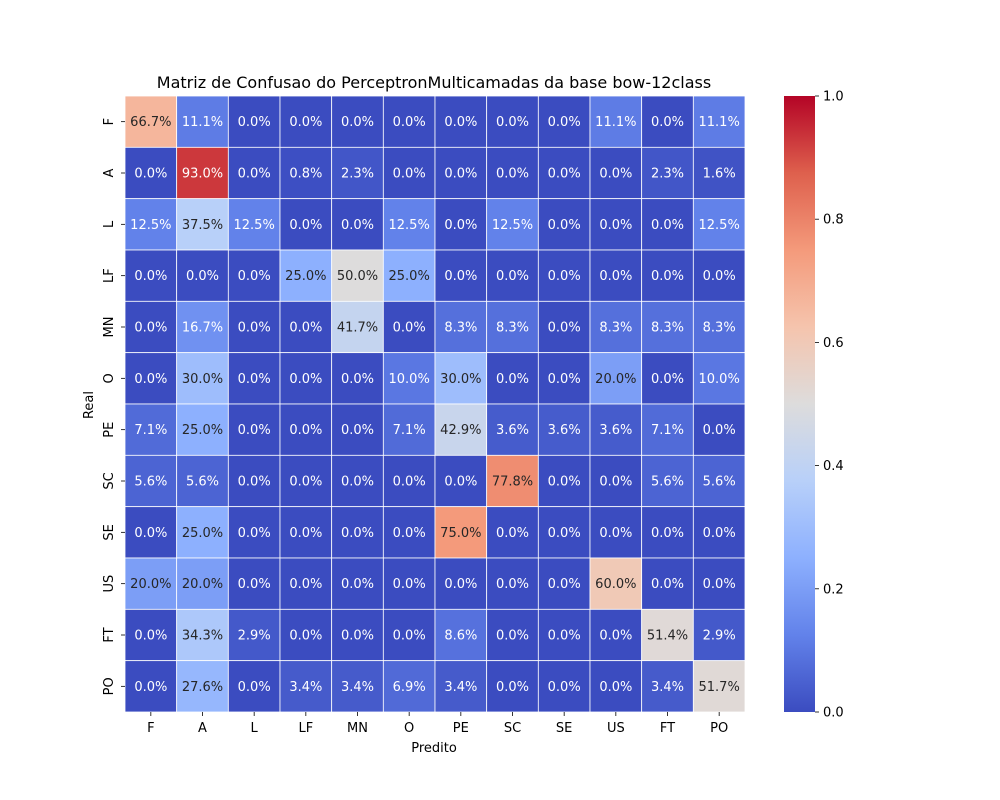  What do you see at coordinates (150, 728) in the screenshot?
I see `x-tick-label: F` at bounding box center [150, 728].